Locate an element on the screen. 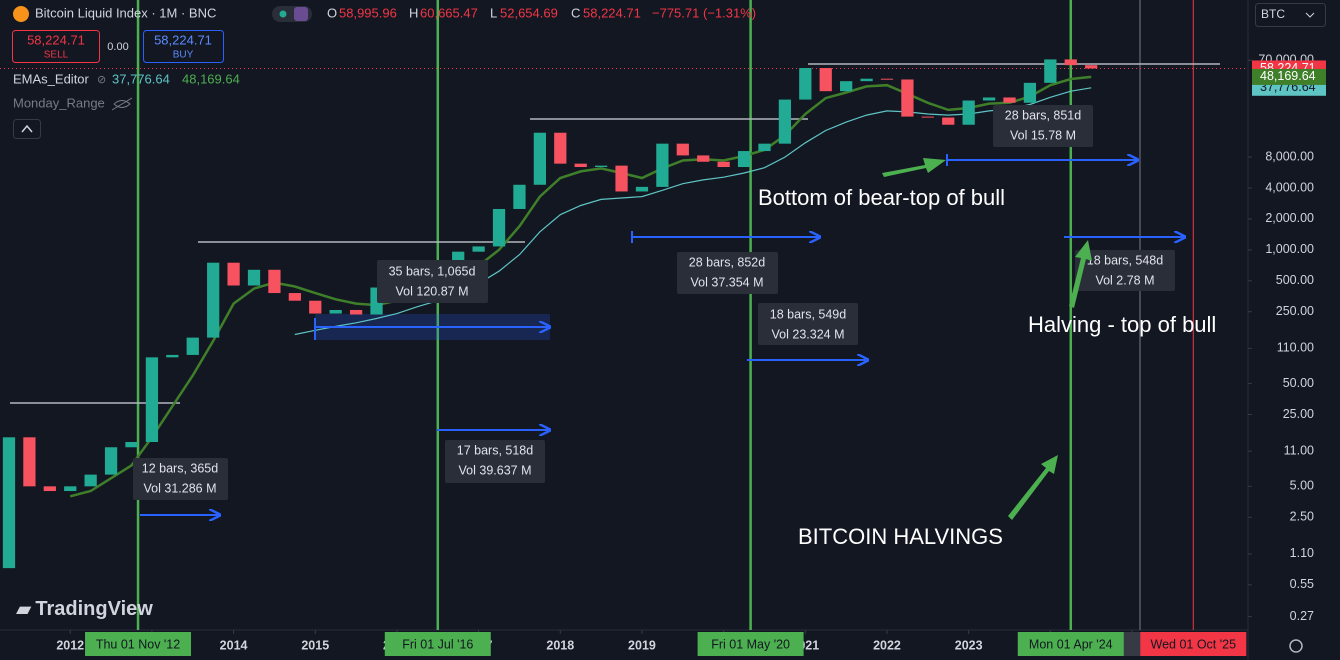 Image resolution: width=1340 pixels, height=660 pixels. measure-text: Vol 37.354 M is located at coordinates (727, 282).